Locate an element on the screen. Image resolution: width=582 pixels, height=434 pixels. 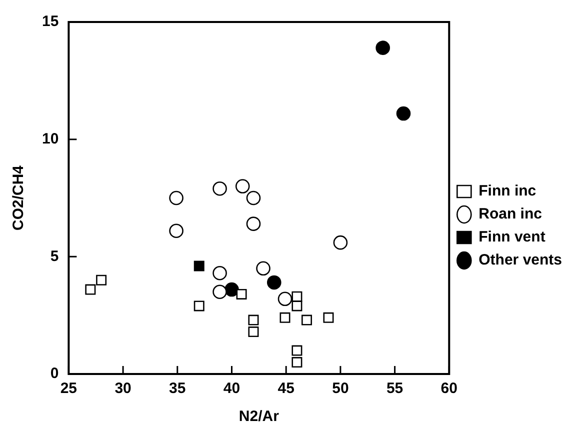
x-tick-label: 45 is located at coordinates (286, 389).